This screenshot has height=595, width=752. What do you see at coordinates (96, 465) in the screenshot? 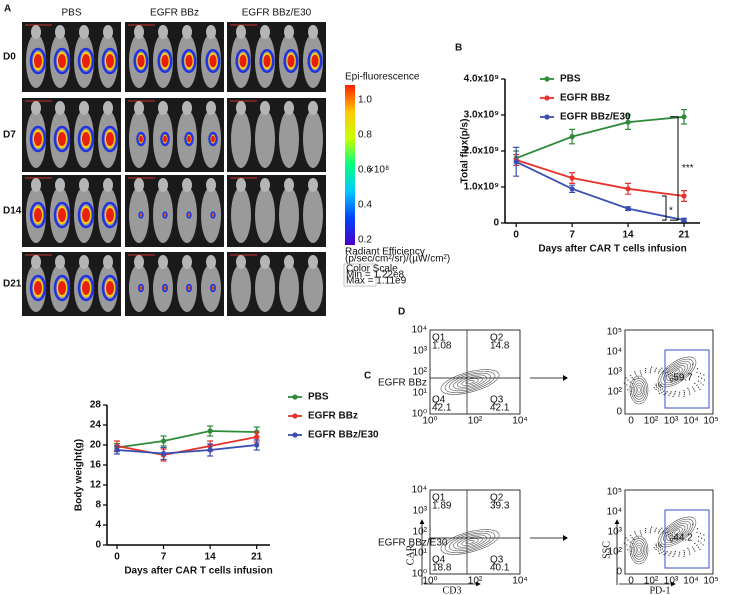
I see `y-tick-label: 16` at bounding box center [96, 465].